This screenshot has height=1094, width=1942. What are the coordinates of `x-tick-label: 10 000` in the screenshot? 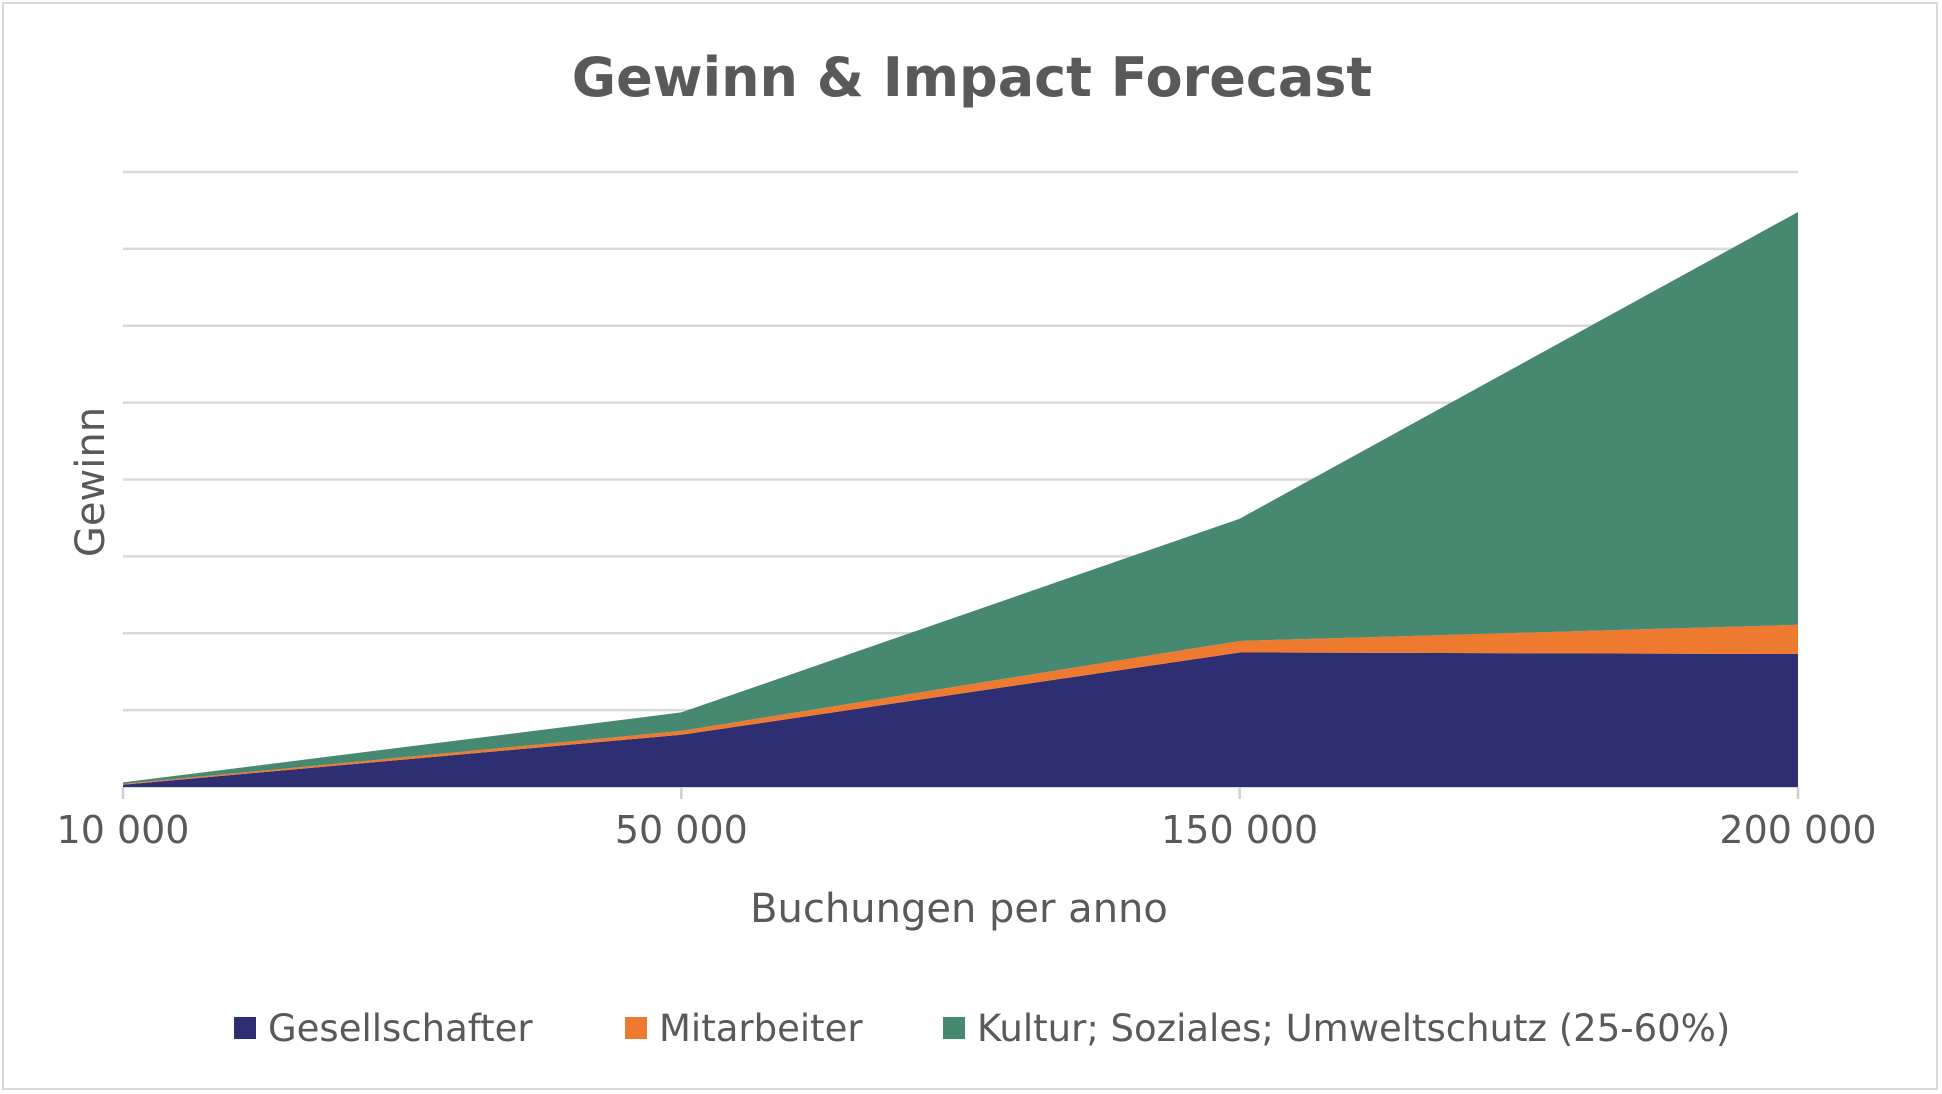 It's located at (123, 830).